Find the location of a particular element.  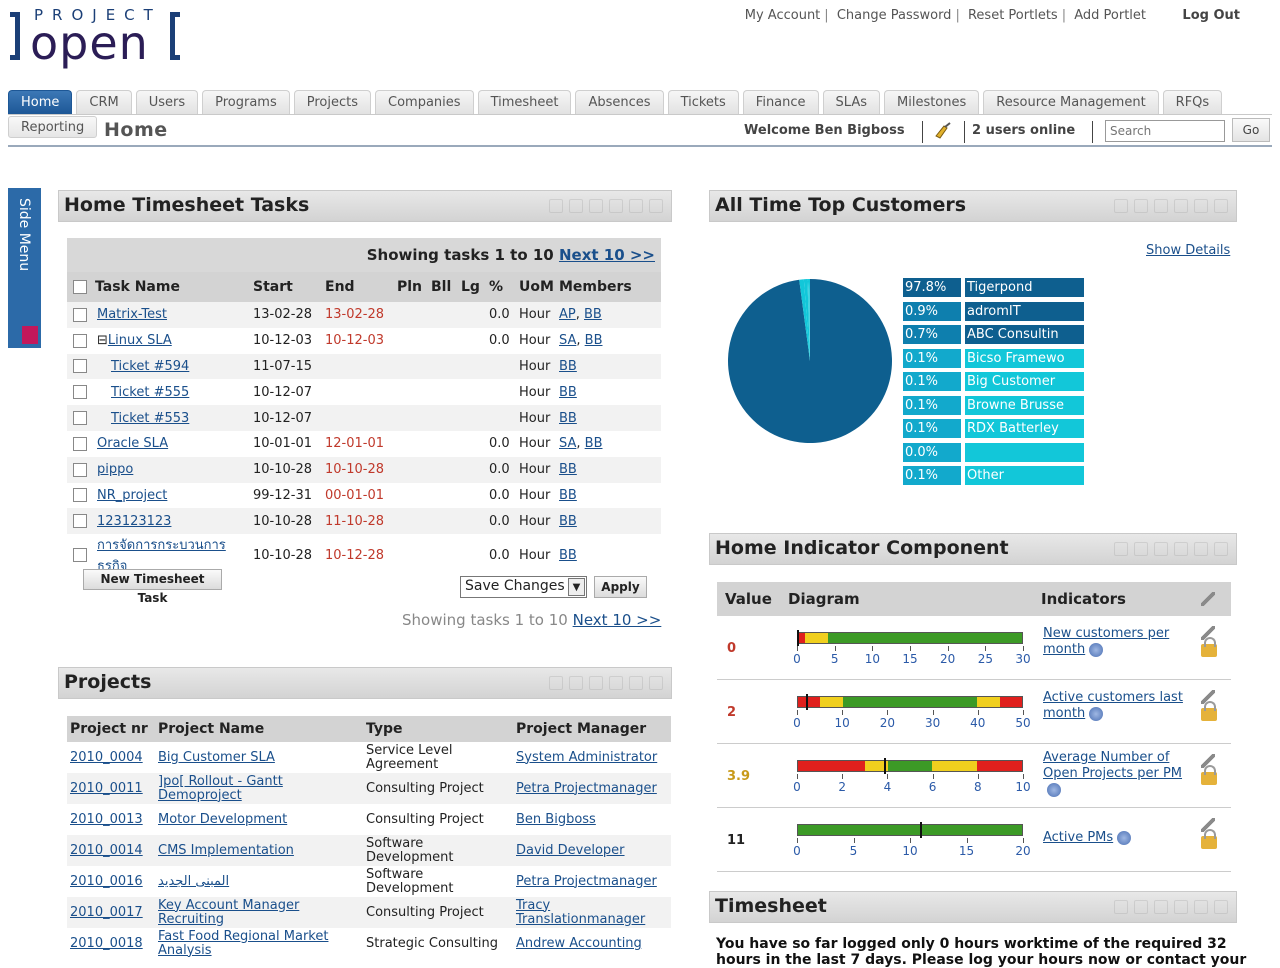

col-type: Type is located at coordinates (438, 729).